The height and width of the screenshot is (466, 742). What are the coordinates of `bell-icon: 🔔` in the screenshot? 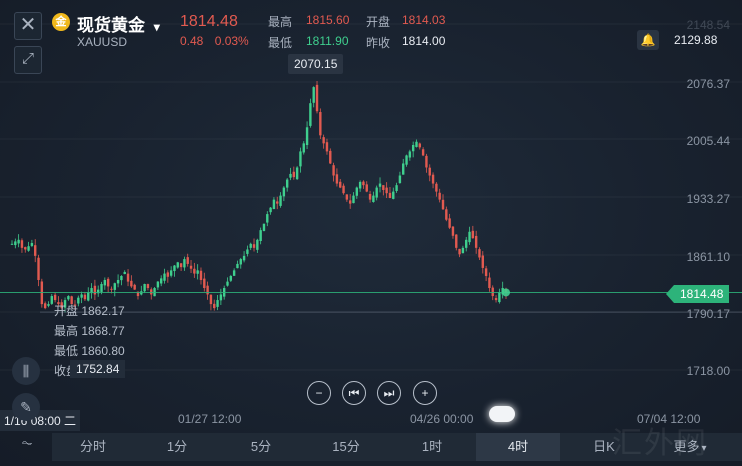 It's located at (648, 40).